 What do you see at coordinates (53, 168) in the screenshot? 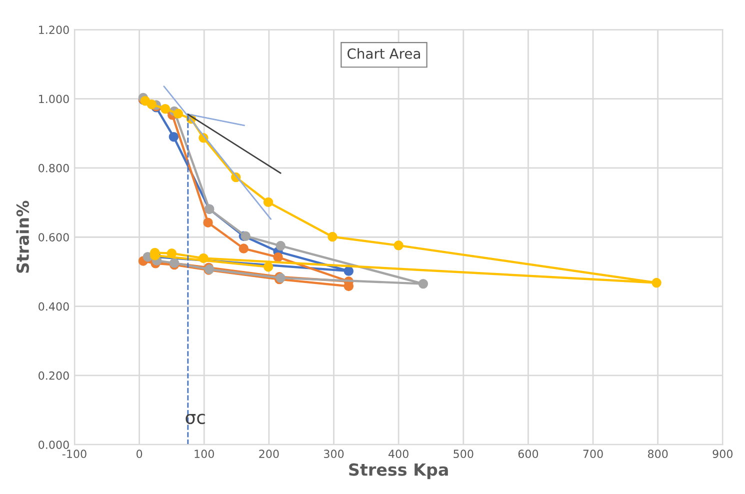
I see `y-tick-label: 0.800` at bounding box center [53, 168].